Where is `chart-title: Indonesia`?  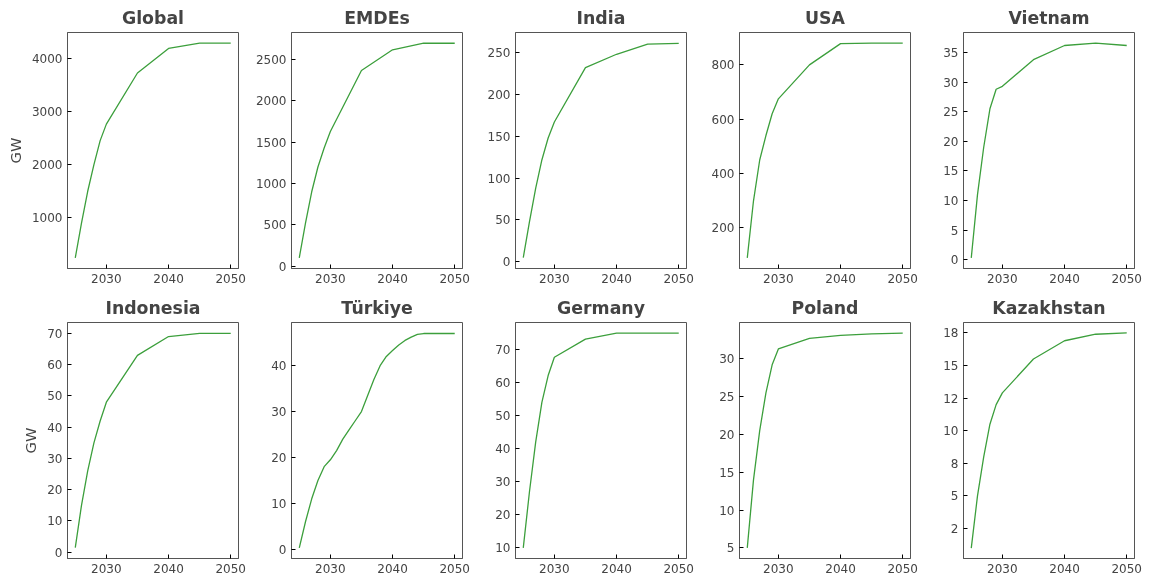
chart-title: Indonesia is located at coordinates (153, 307).